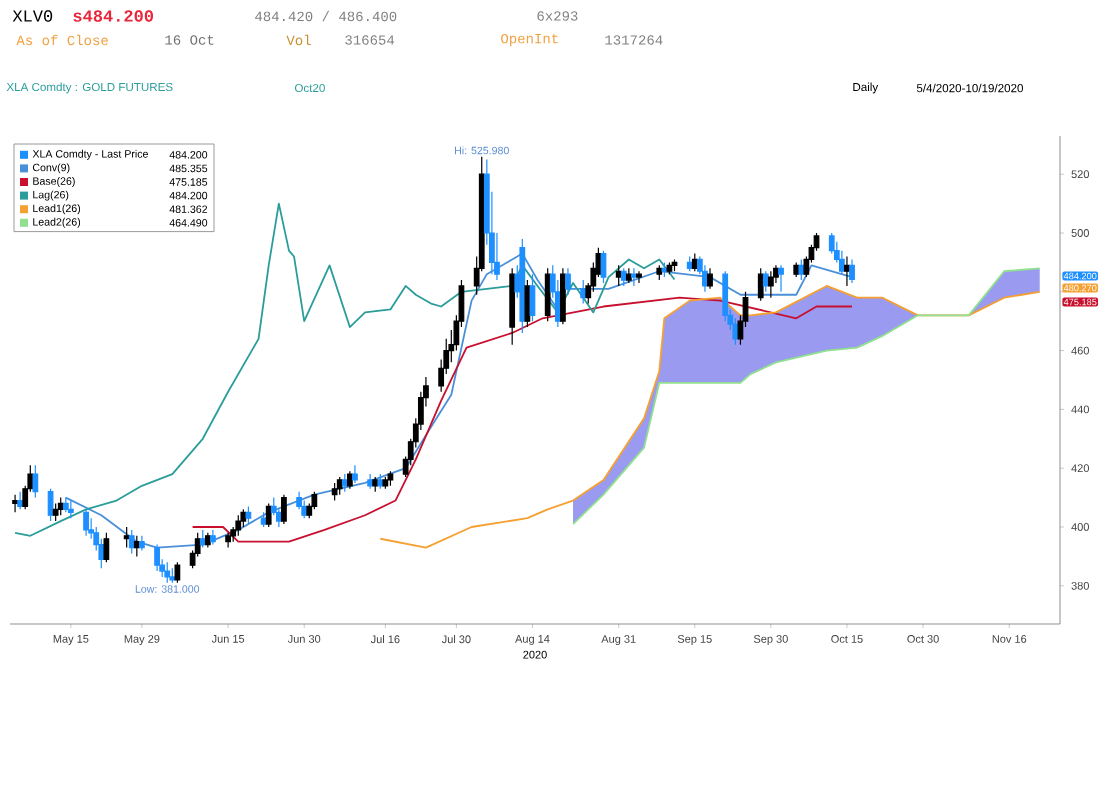 This screenshot has width=1110, height=800. I want to click on text: XLV0, so click(32, 16).